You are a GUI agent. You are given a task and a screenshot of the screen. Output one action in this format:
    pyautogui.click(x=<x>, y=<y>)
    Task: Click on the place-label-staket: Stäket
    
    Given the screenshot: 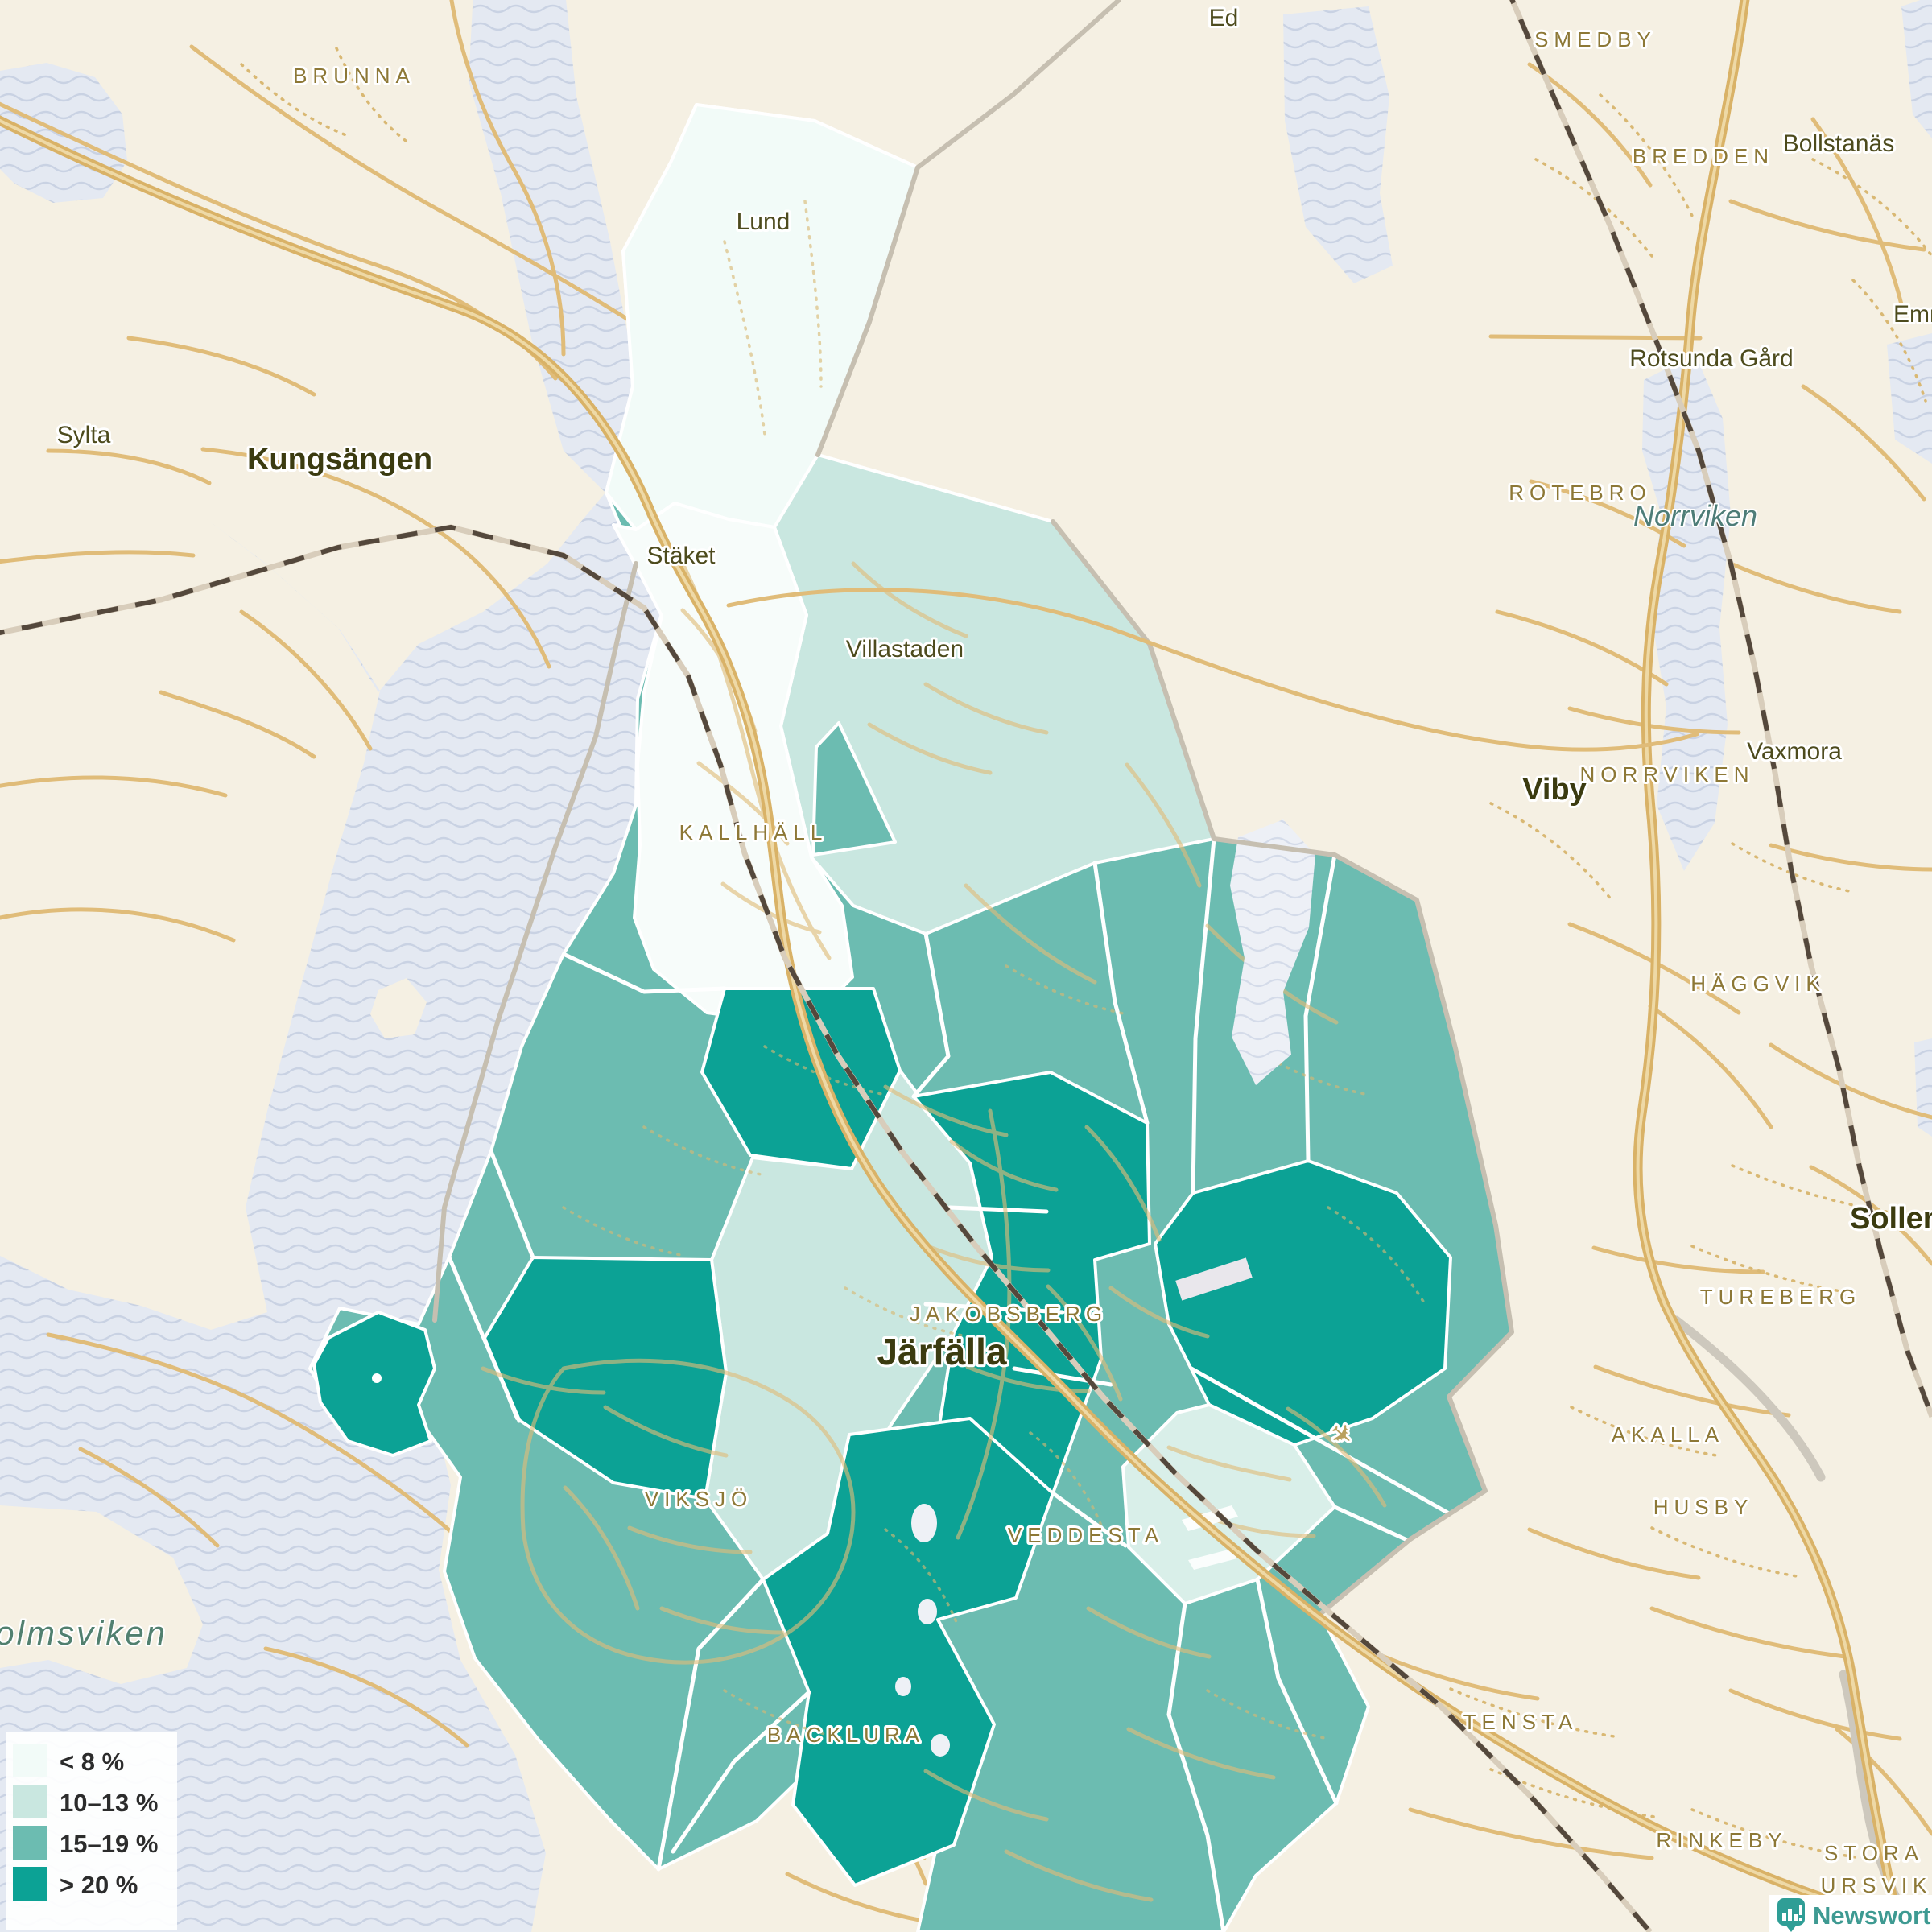 What is the action you would take?
    pyautogui.click(x=681, y=556)
    